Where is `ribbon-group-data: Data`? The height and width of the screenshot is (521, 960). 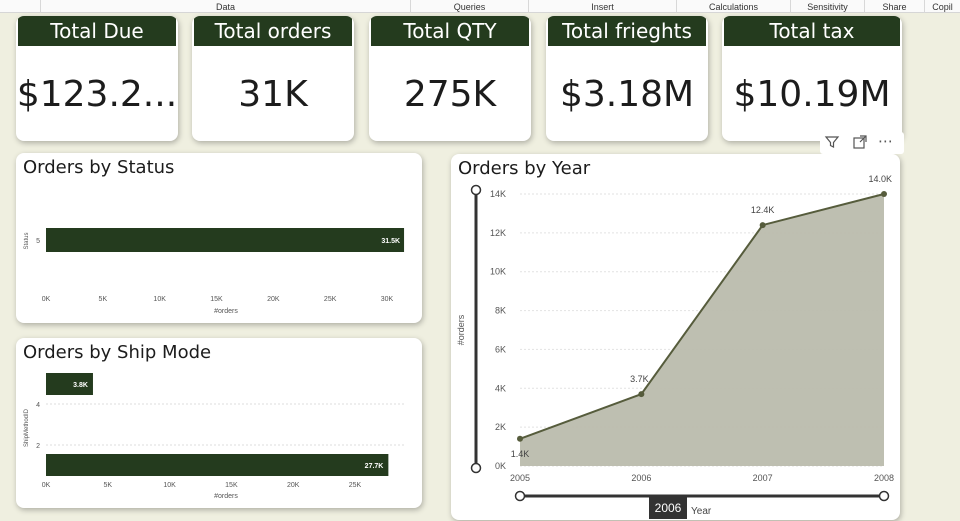 ribbon-group-data: Data is located at coordinates (225, 6).